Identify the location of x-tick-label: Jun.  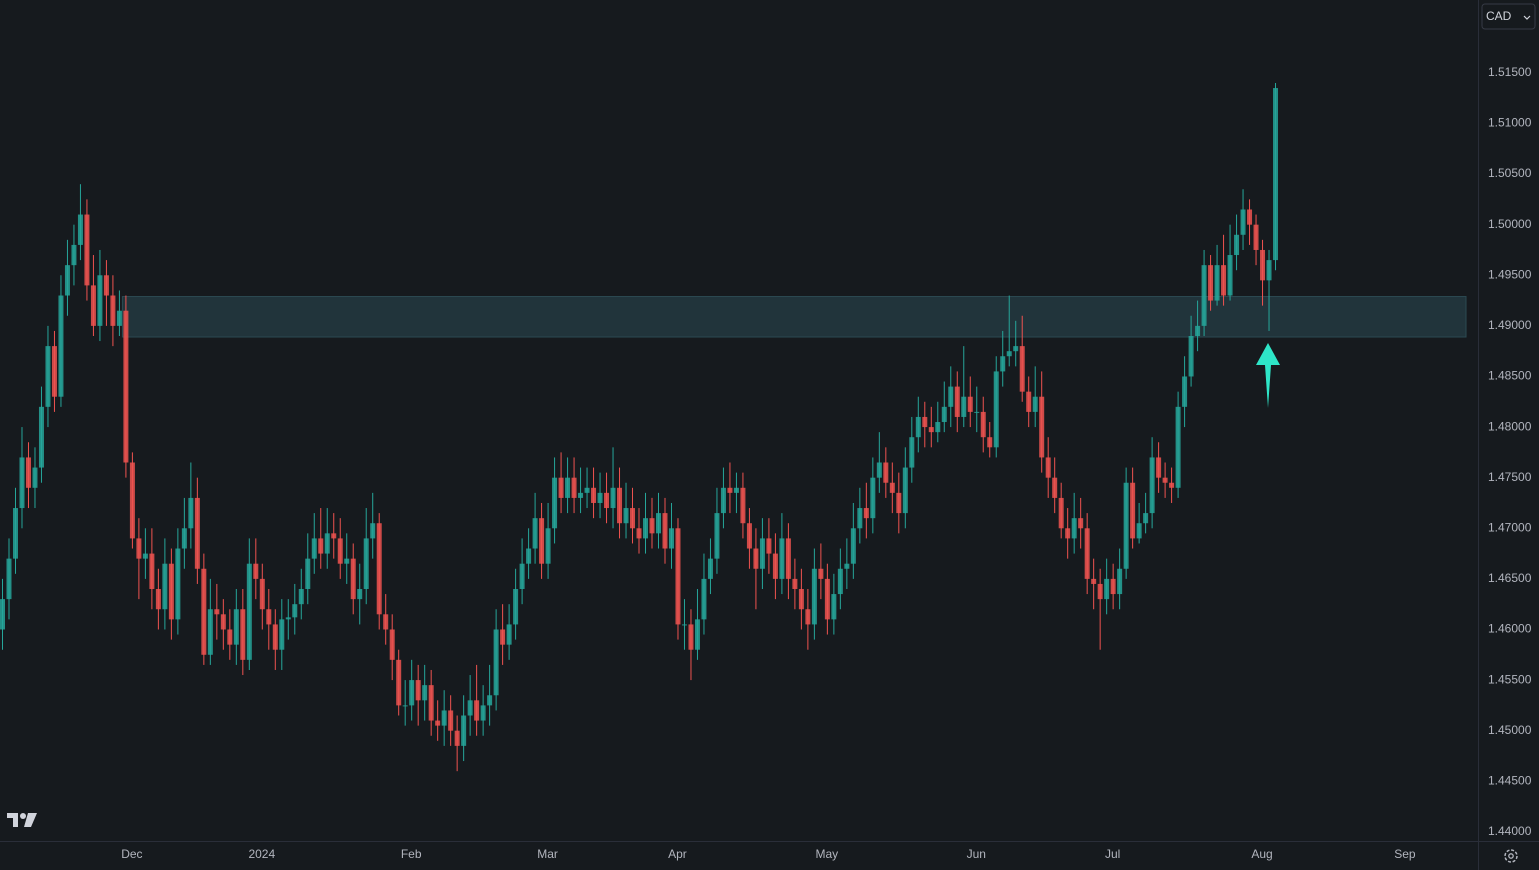
(976, 854).